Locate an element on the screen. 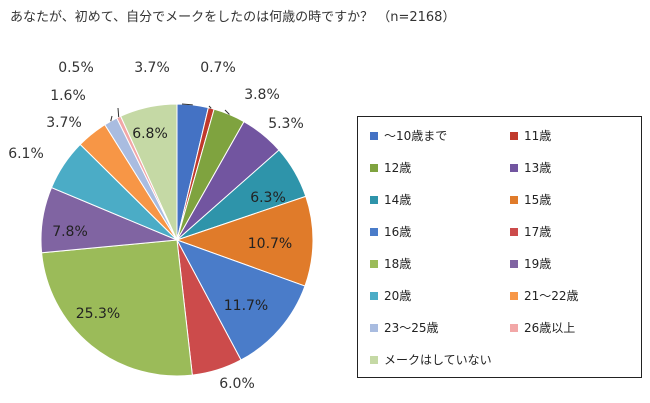 The image size is (650, 403). legend-label: 23～25歳 is located at coordinates (411, 328).